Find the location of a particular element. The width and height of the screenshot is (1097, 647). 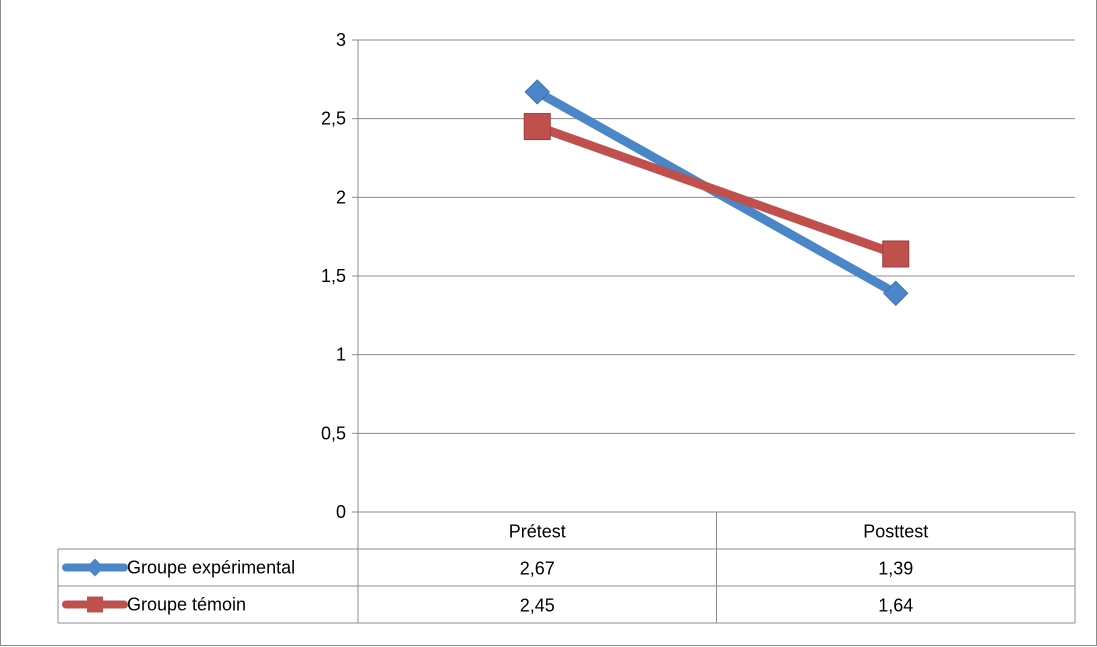

series-line is located at coordinates (716, 190).